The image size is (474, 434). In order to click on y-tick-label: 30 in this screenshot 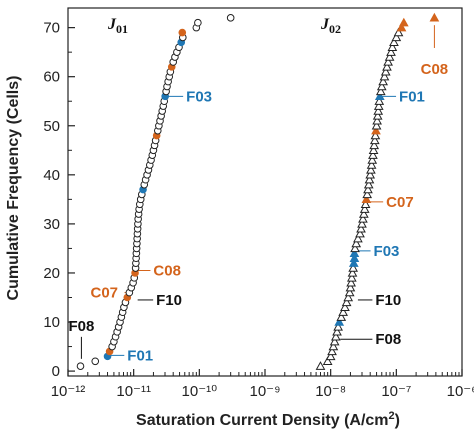, I will do `click(51, 224)`.